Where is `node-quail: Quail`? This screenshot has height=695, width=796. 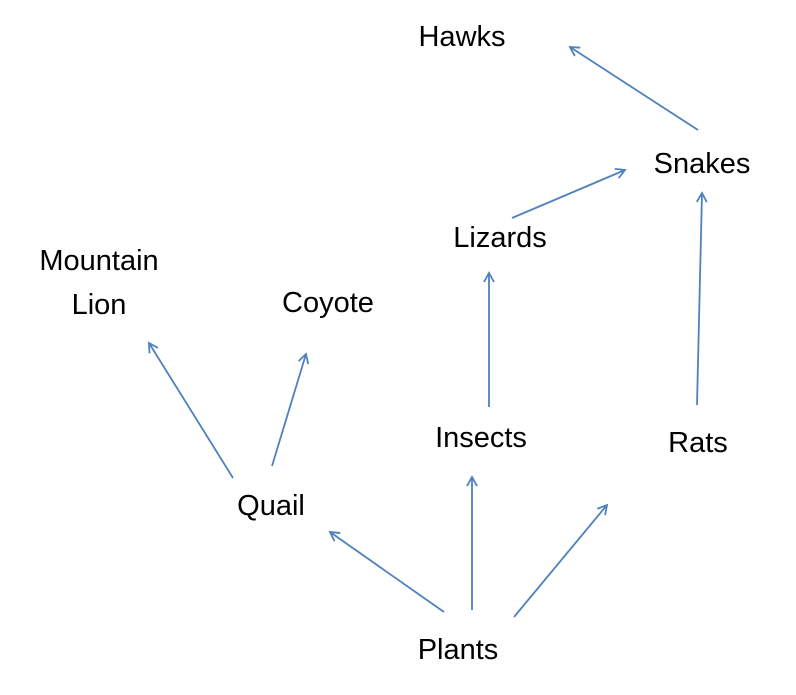
node-quail: Quail is located at coordinates (271, 506).